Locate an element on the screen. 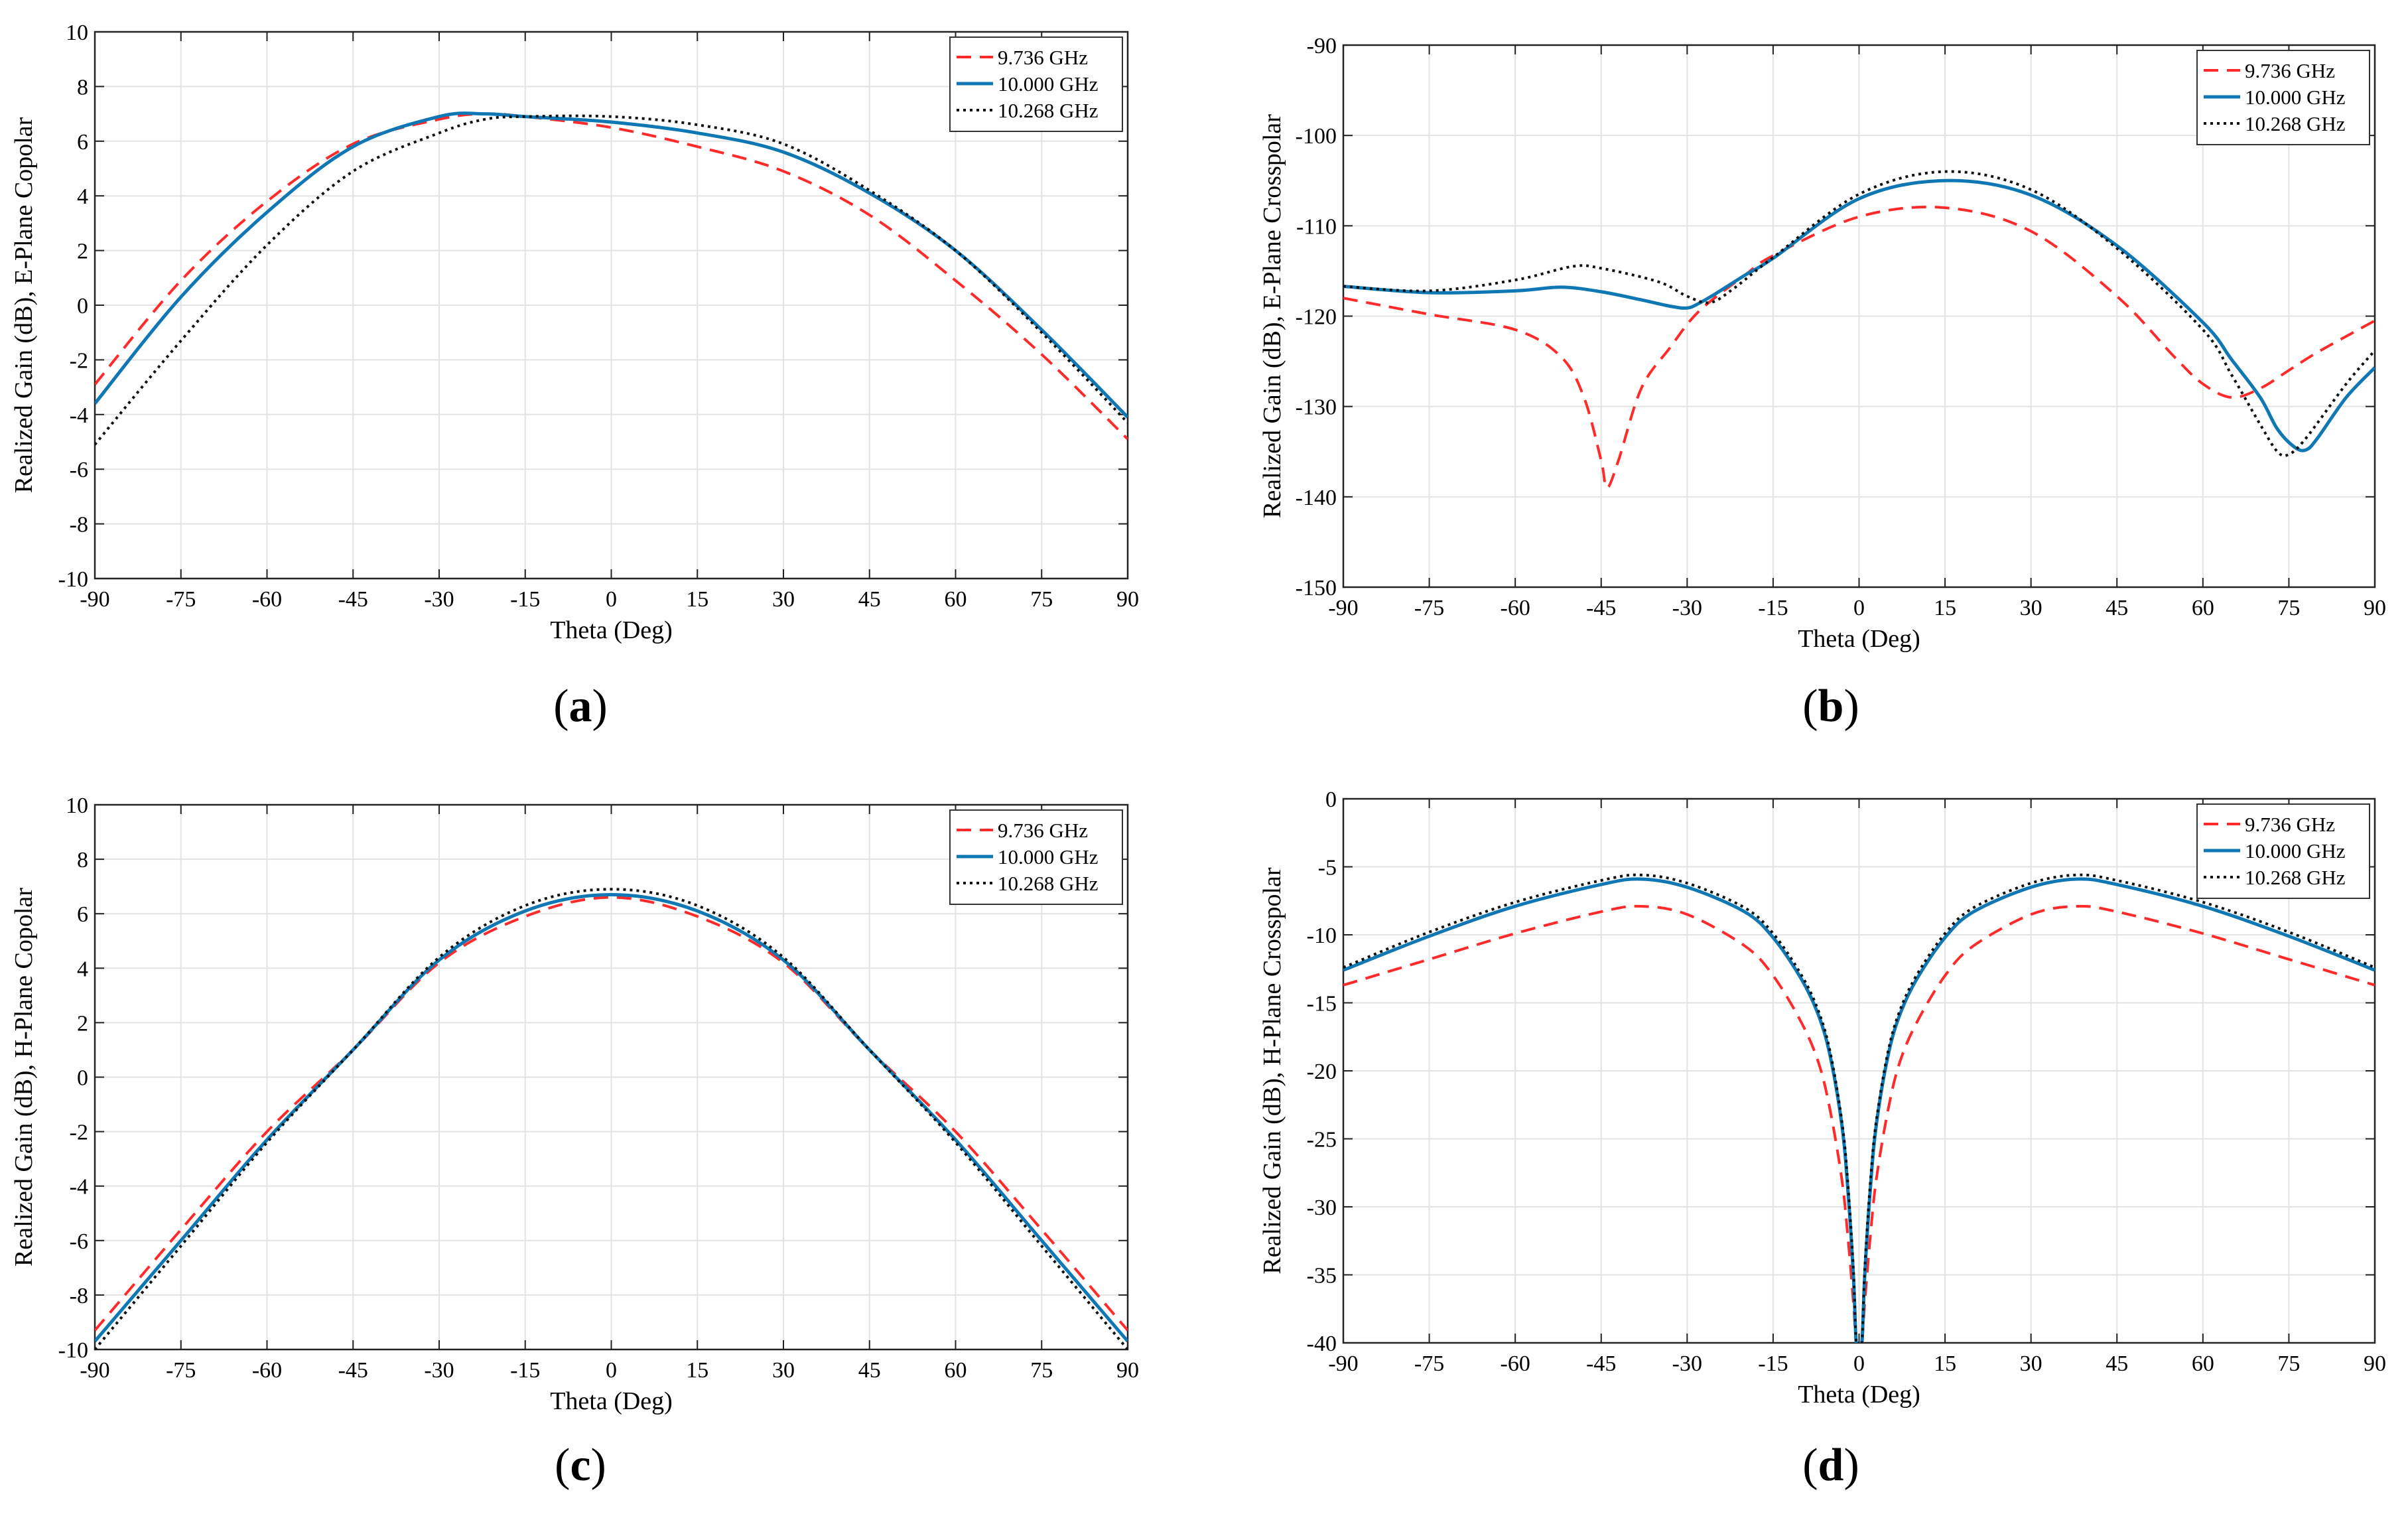 Image resolution: width=2408 pixels, height=1518 pixels. y-tick-label: -15 is located at coordinates (1322, 1004).